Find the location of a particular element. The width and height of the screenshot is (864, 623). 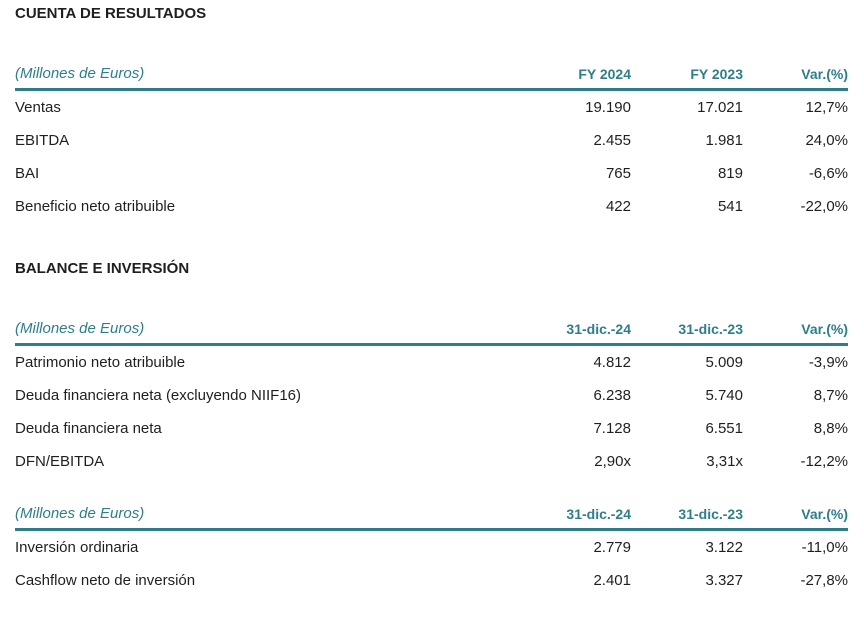

value-fy2023: 1.981 is located at coordinates (724, 140).